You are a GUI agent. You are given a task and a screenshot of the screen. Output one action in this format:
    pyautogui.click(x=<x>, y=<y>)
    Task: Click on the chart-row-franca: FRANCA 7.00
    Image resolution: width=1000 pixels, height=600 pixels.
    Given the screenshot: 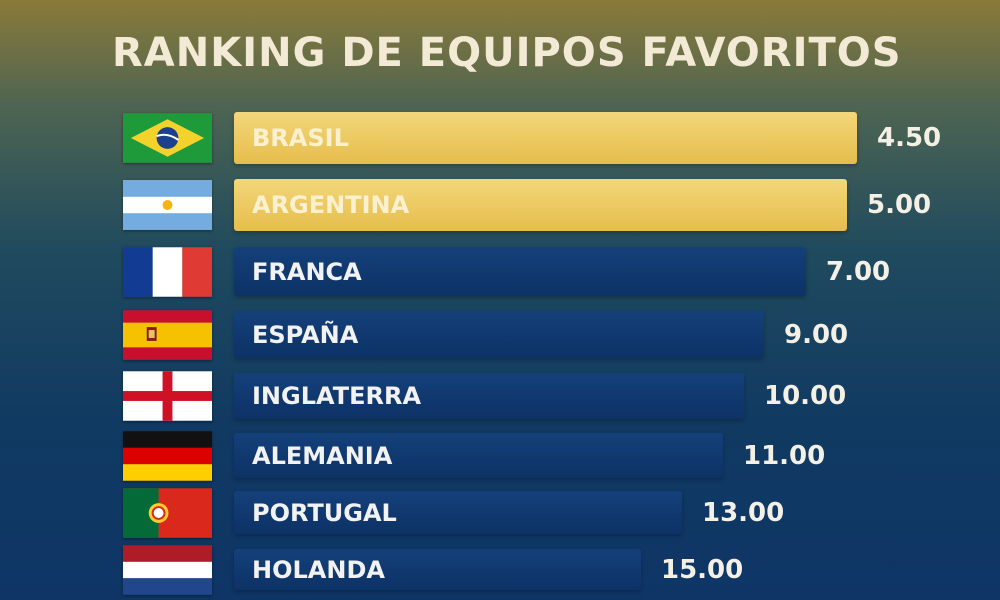 What is the action you would take?
    pyautogui.click(x=500, y=272)
    